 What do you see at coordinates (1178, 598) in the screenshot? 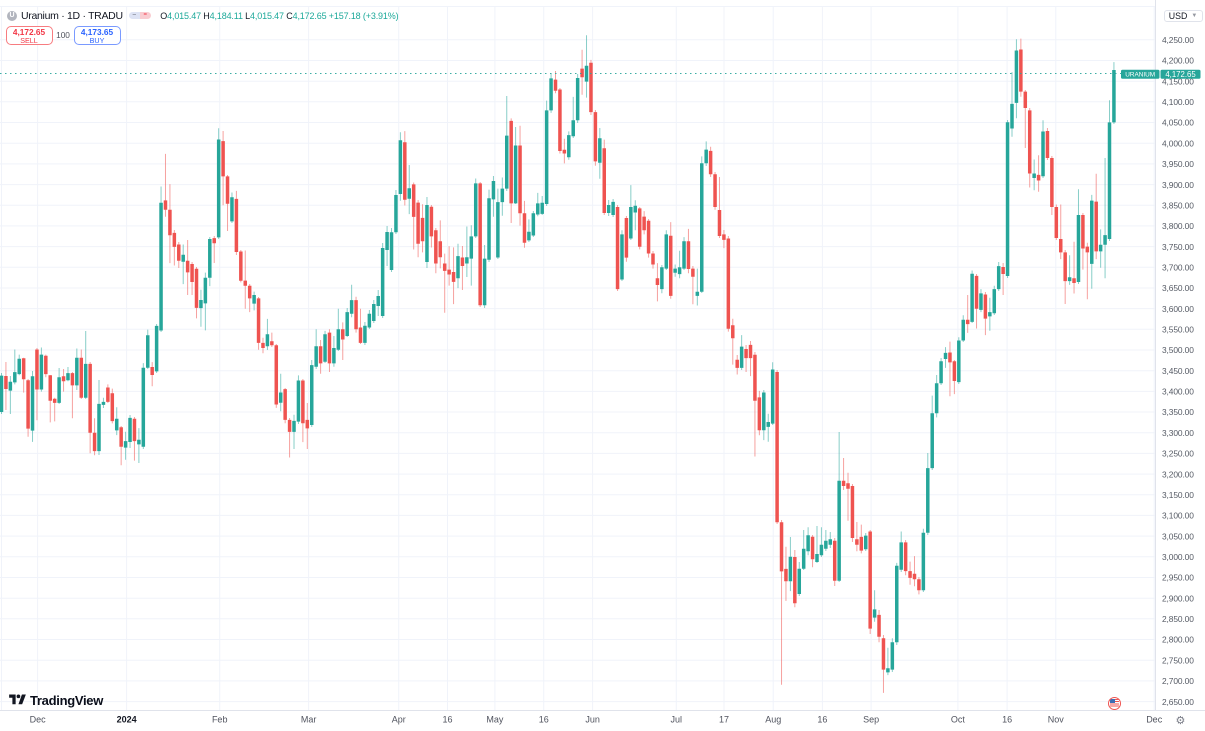
I see `svg-text: 2,900.00` at bounding box center [1178, 598].